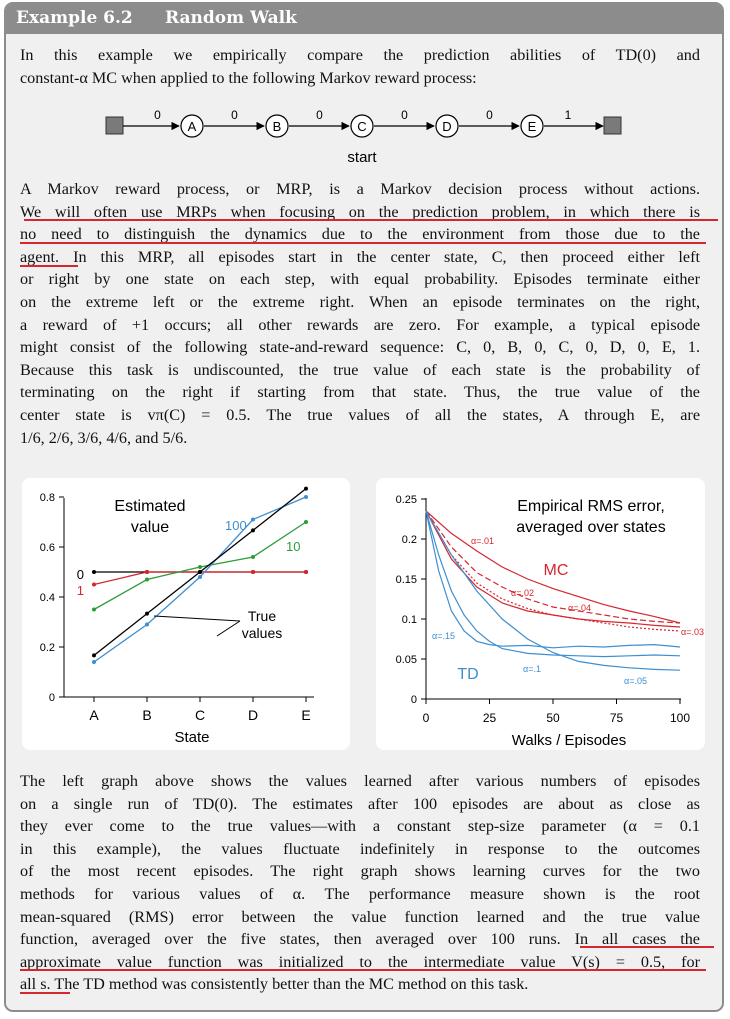 The height and width of the screenshot is (1019, 730). I want to click on example-header: Example 6.2 Random Walk, so click(364, 19).